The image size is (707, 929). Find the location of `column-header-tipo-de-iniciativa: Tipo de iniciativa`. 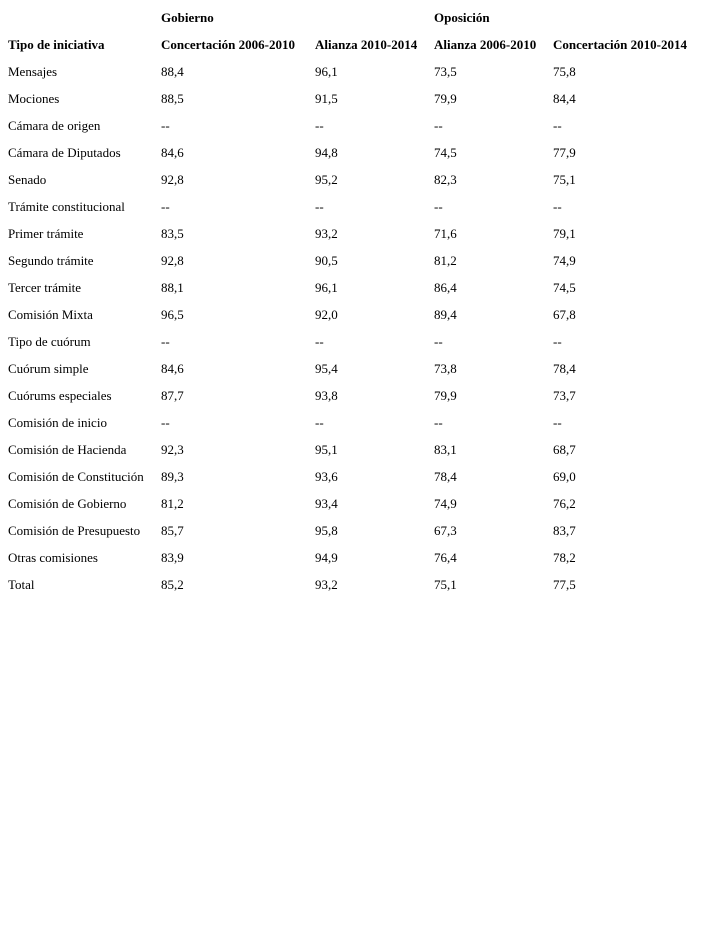

column-header-tipo-de-iniciativa: Tipo de iniciativa is located at coordinates (56, 44).